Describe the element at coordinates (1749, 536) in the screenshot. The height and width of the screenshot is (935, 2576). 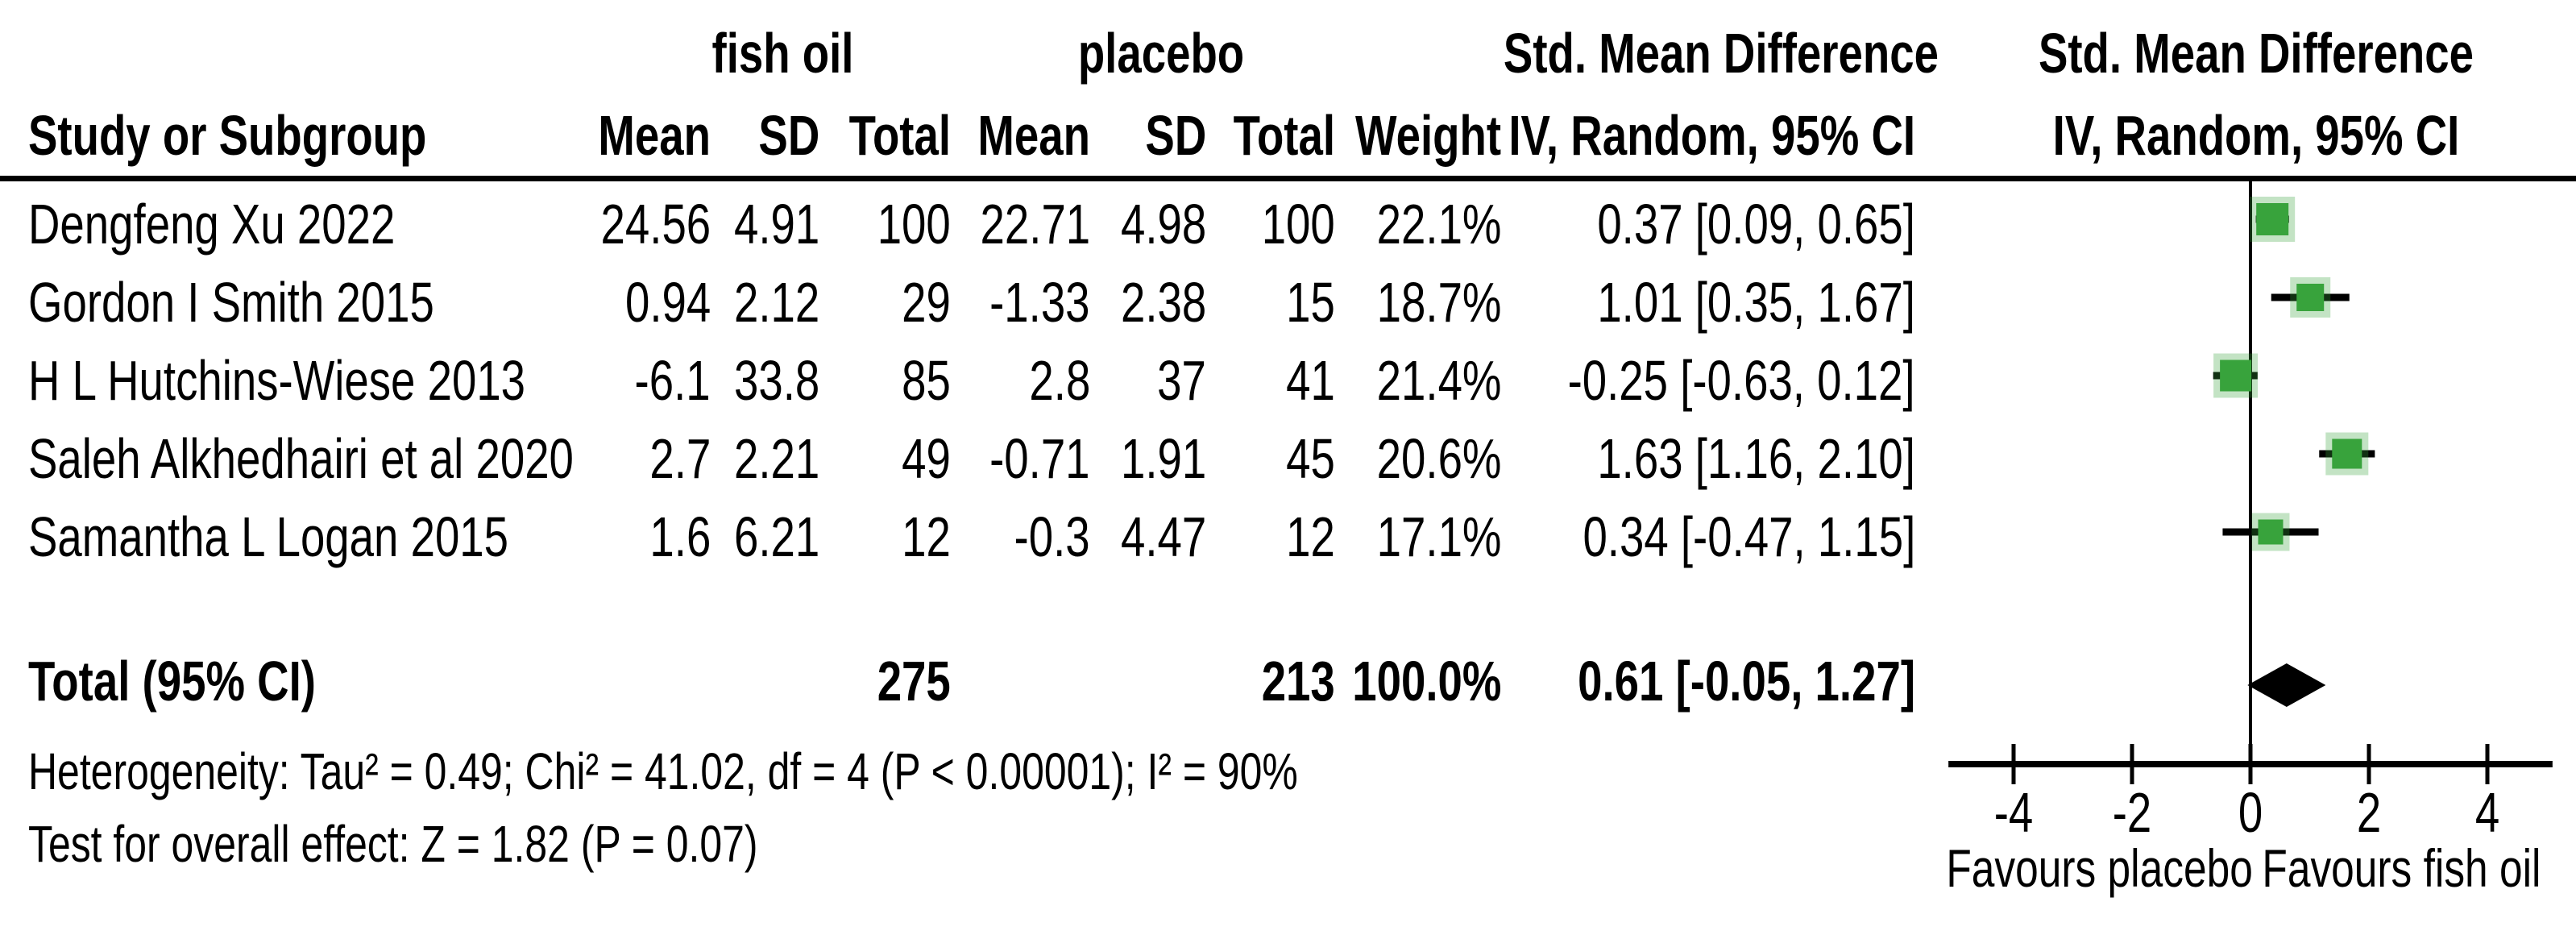
I see `study-ci-label: 0.34 [-0.47, 1.15]` at that location.